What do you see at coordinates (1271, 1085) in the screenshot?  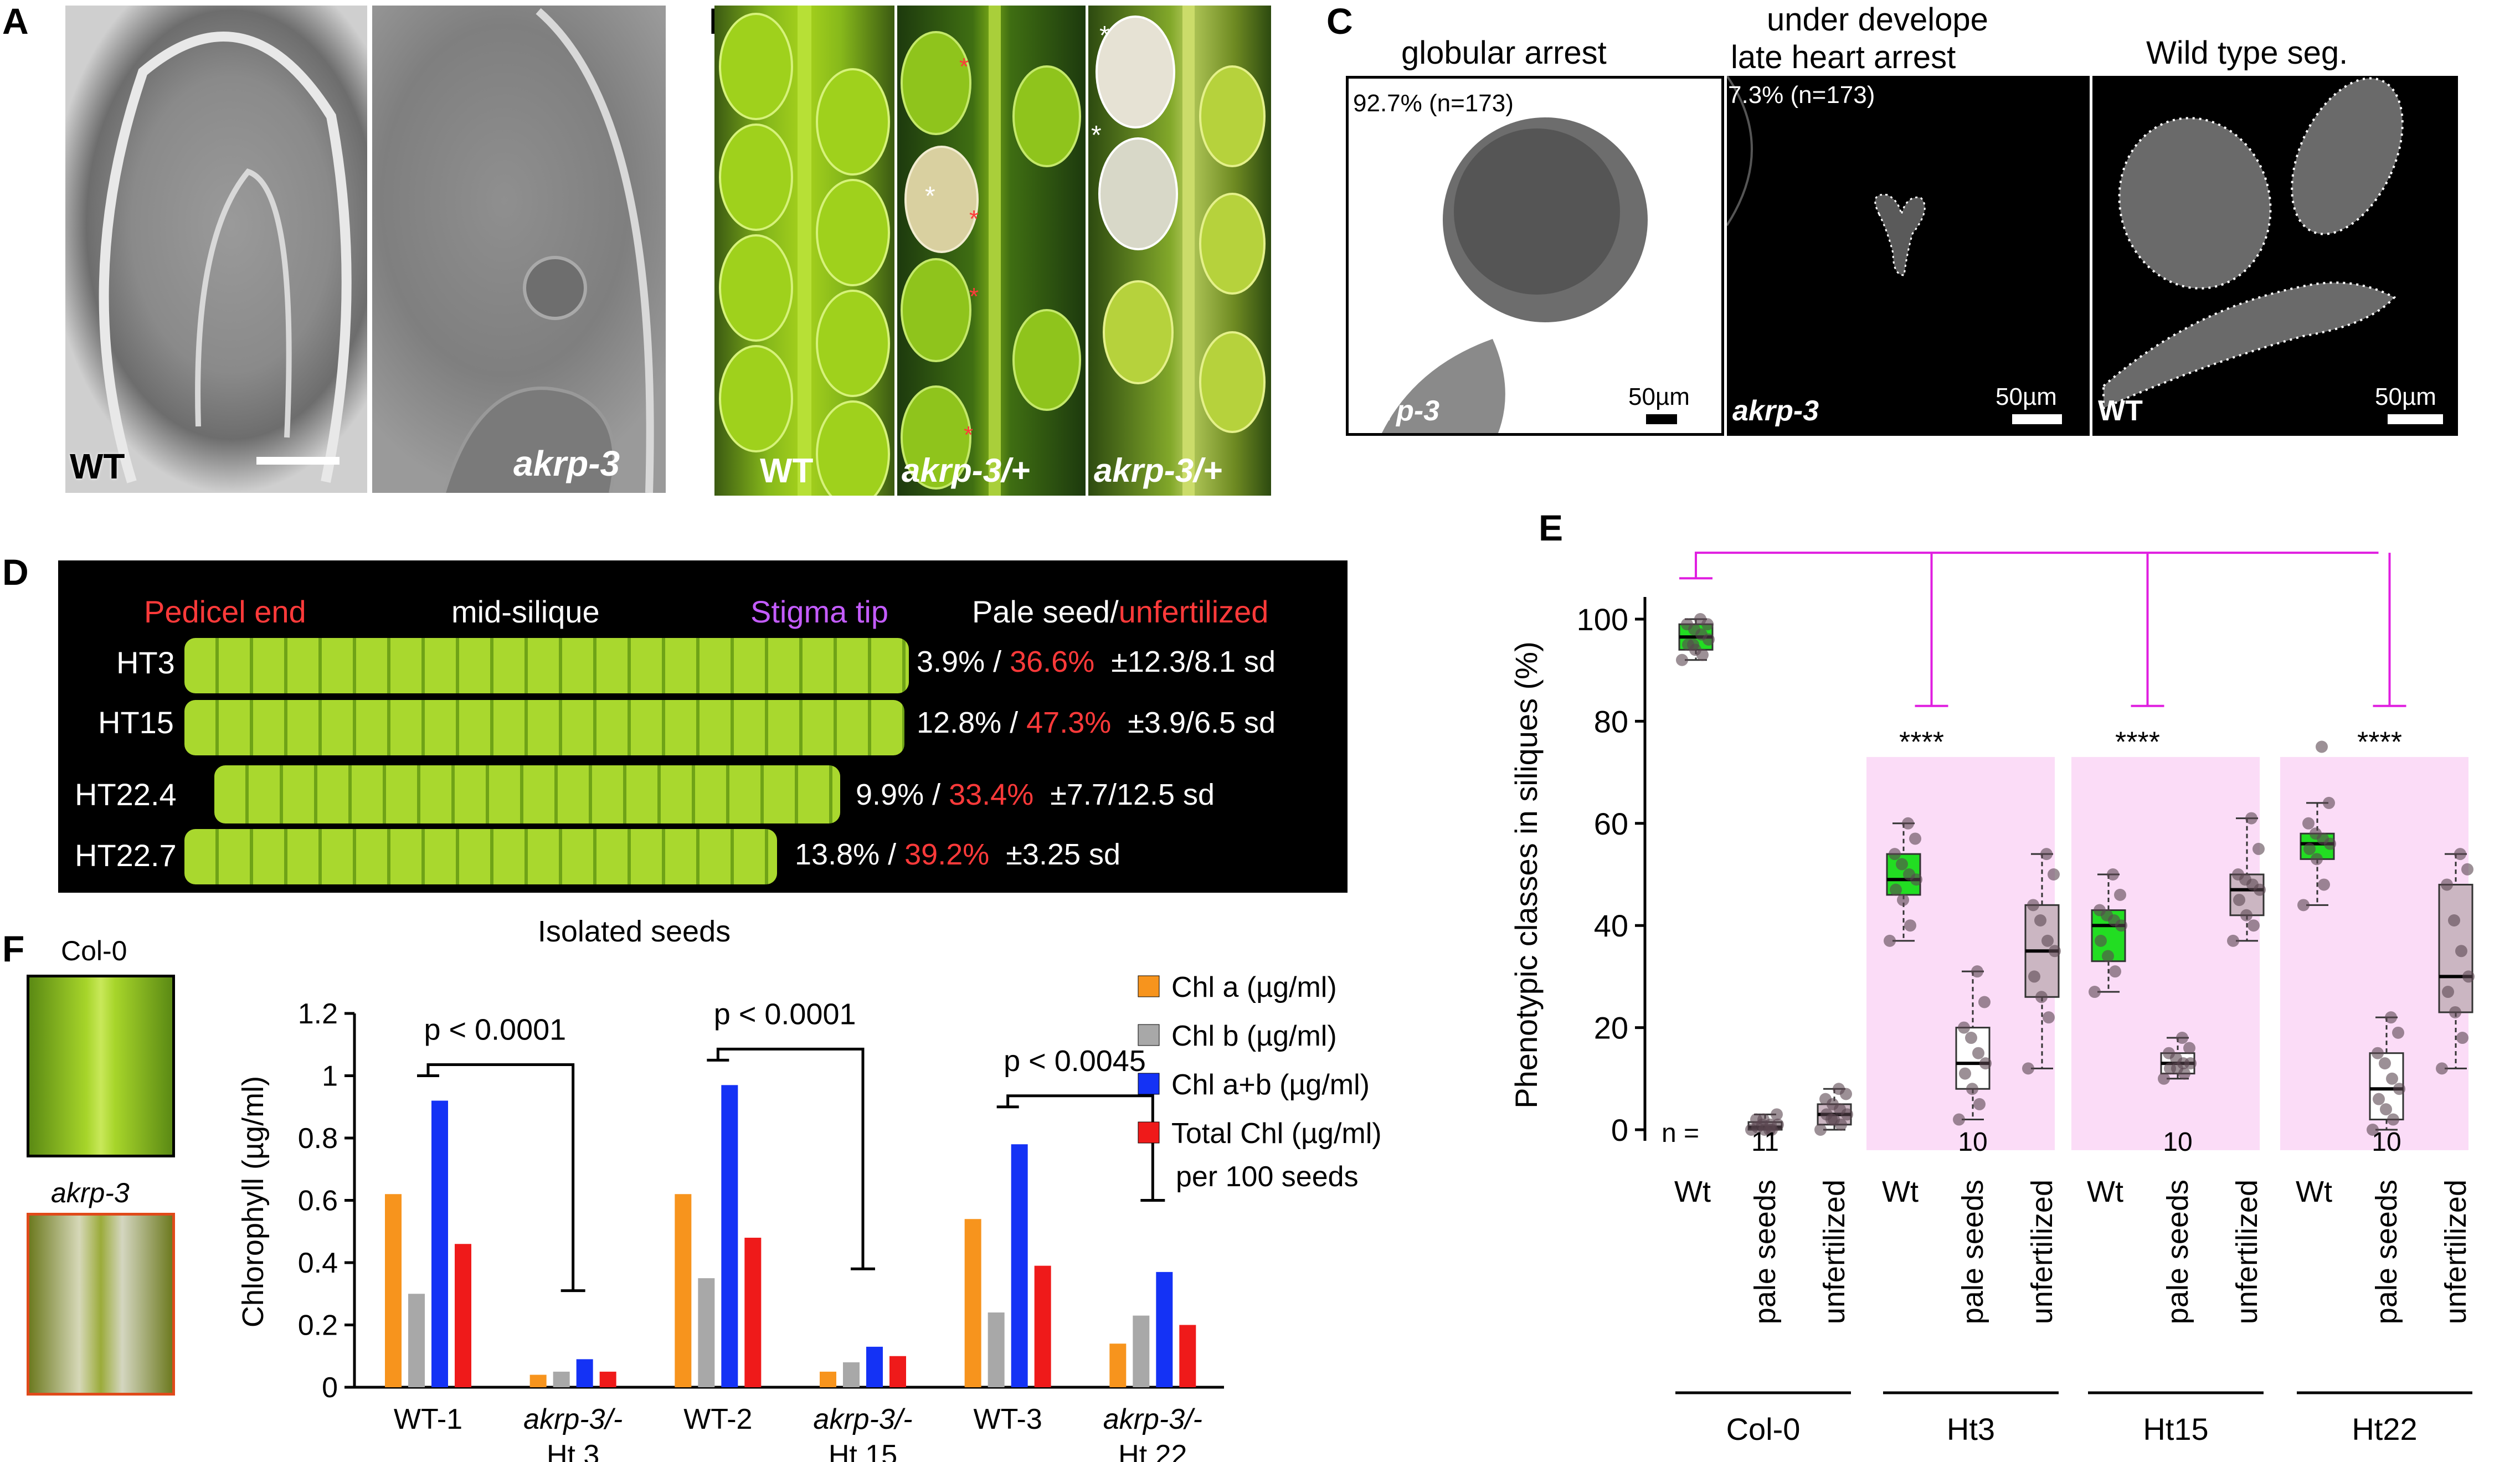 I see `legend-label: Chl a+b (µg/ml)` at bounding box center [1271, 1085].